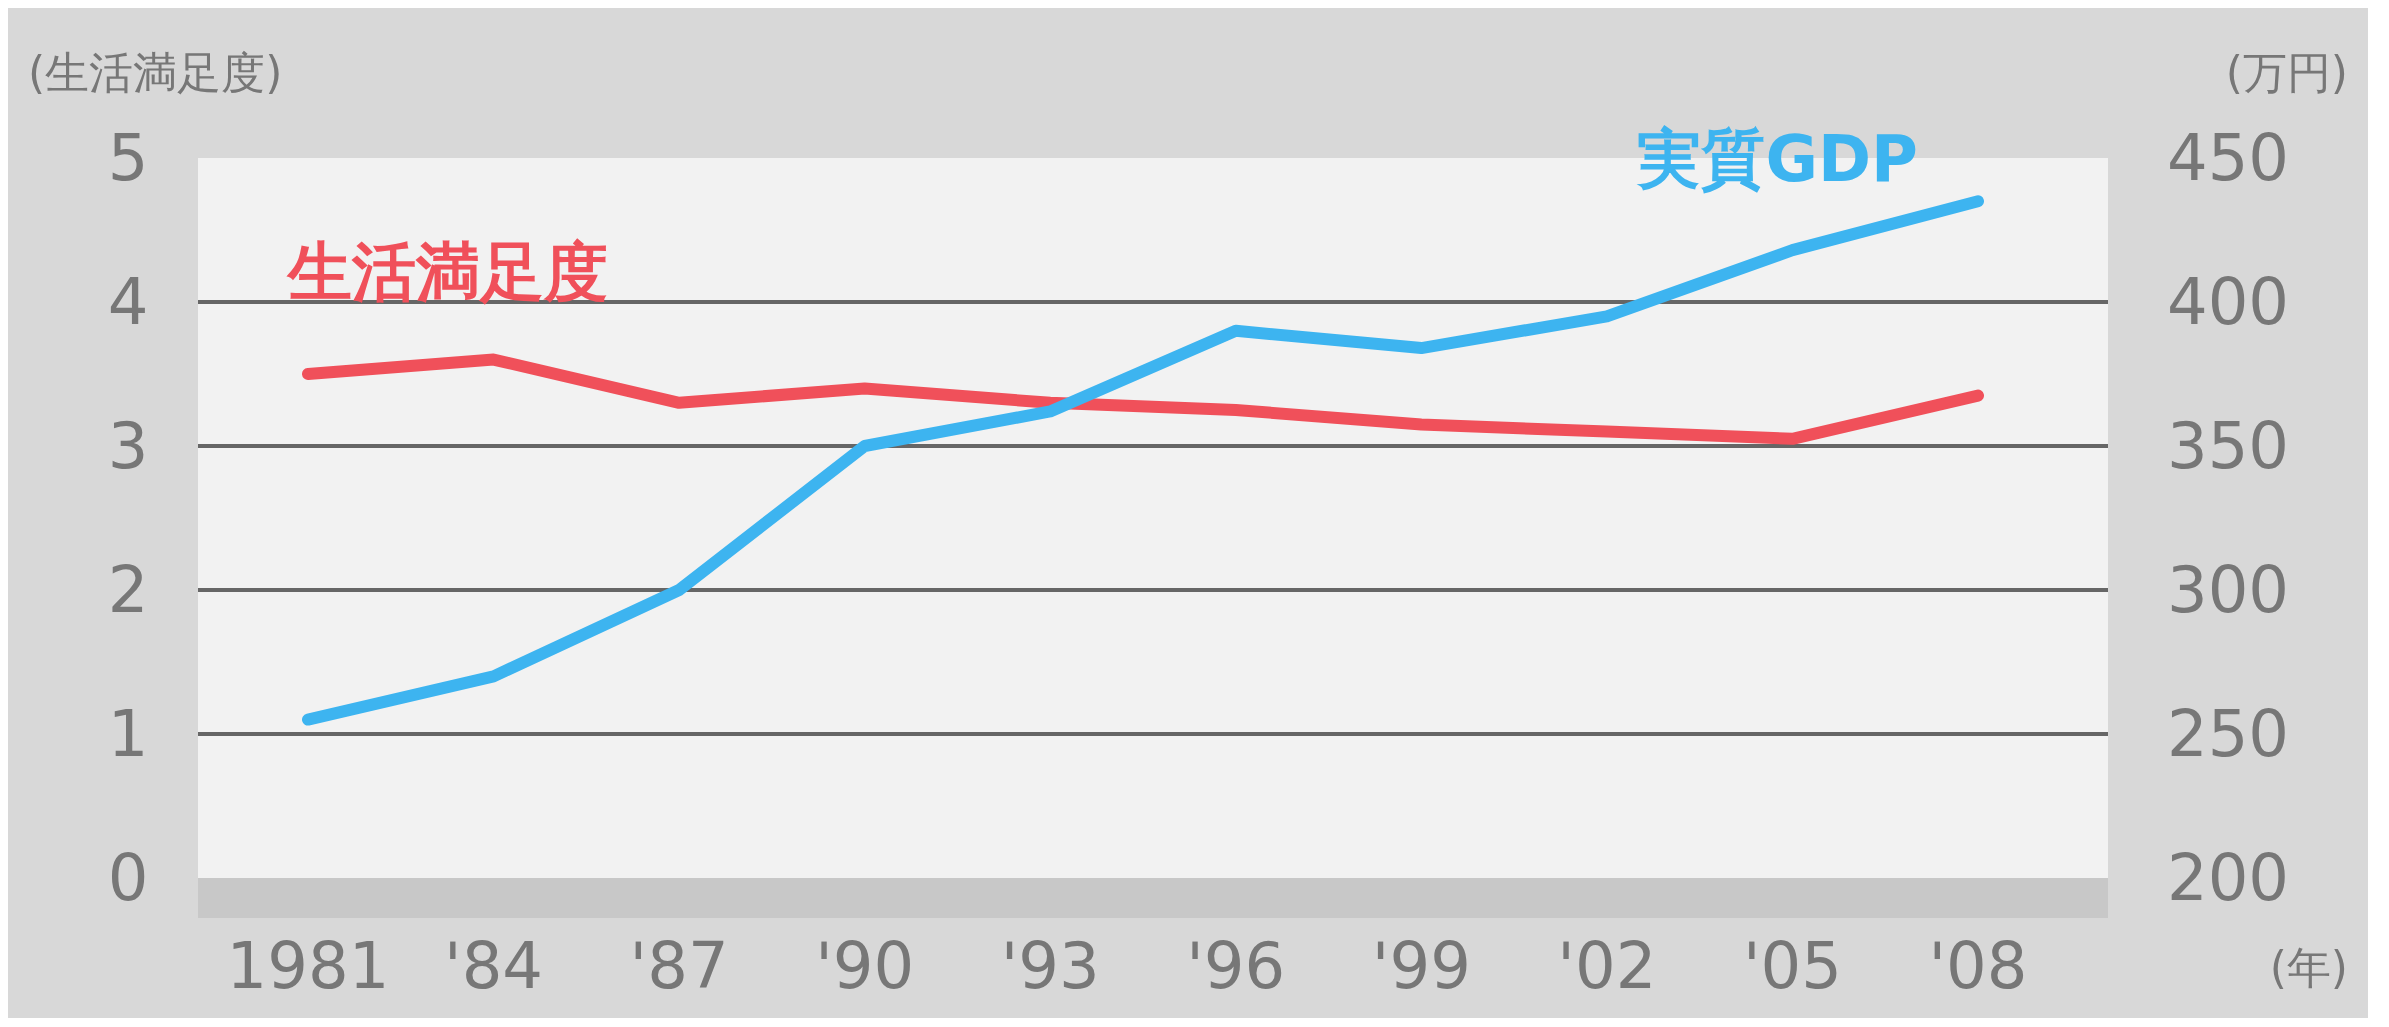  Describe the element at coordinates (155, 72) in the screenshot. I see `y-axis-title: (生活満足度)` at that location.